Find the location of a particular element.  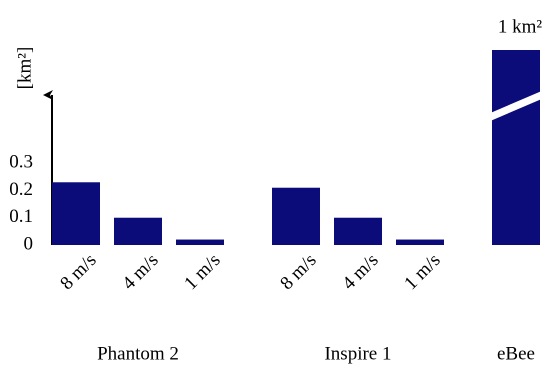

group-label: Inspire 1 is located at coordinates (357, 353).